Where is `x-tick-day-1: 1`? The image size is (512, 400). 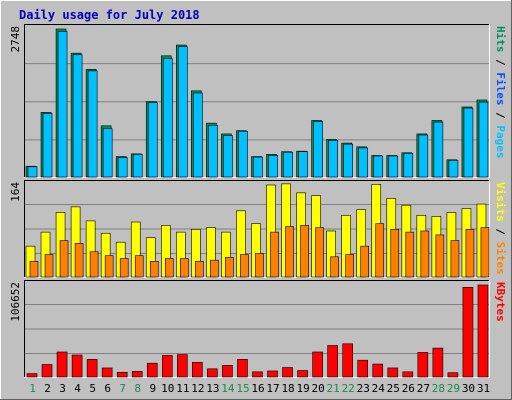 x-tick-day-1: 1 is located at coordinates (32, 388).